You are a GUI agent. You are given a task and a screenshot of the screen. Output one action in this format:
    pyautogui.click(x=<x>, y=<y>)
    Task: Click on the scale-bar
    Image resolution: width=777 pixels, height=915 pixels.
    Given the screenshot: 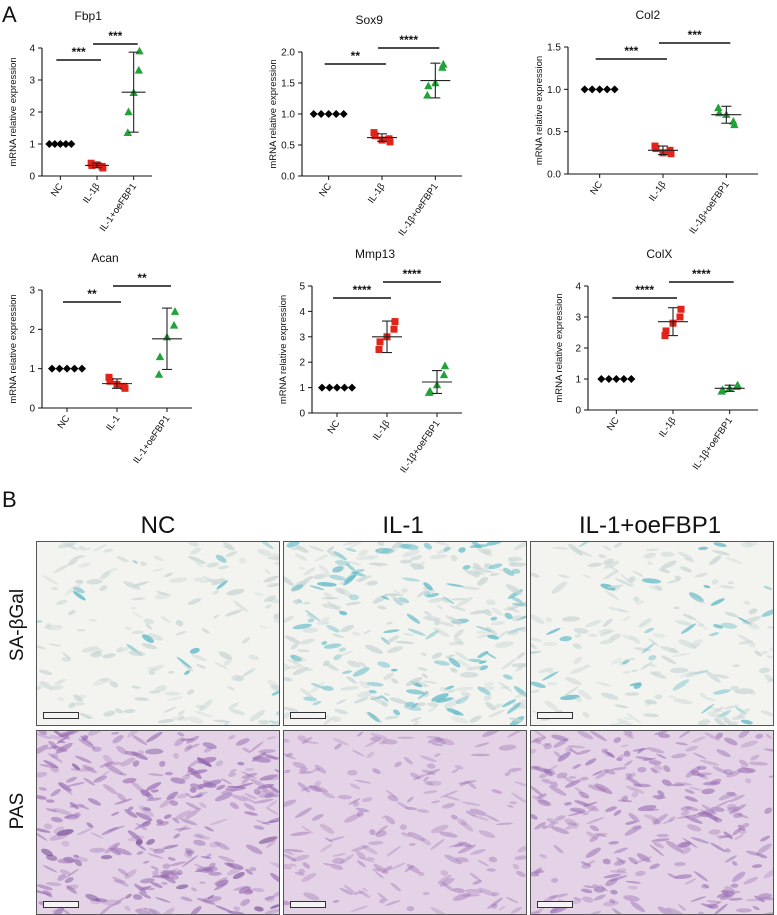 What is the action you would take?
    pyautogui.click(x=61, y=715)
    